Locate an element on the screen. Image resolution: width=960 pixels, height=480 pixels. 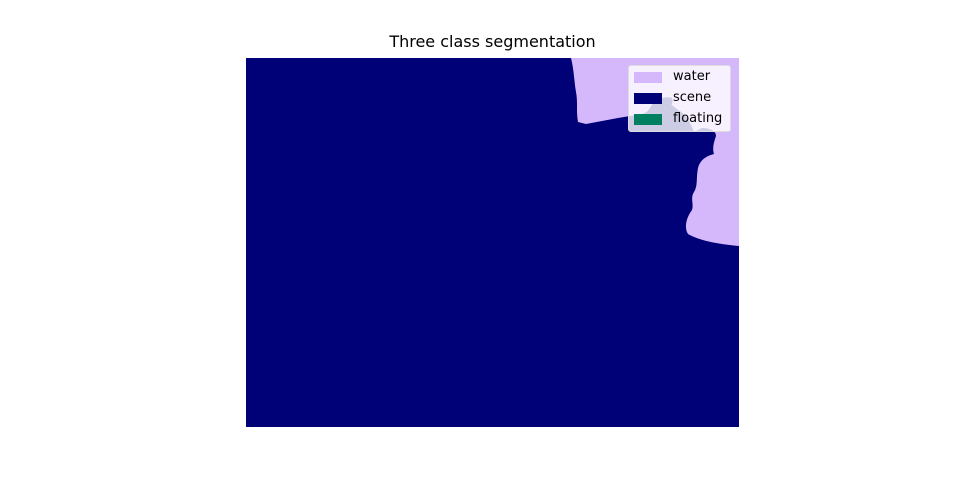
legend-label-water: water is located at coordinates (692, 76).